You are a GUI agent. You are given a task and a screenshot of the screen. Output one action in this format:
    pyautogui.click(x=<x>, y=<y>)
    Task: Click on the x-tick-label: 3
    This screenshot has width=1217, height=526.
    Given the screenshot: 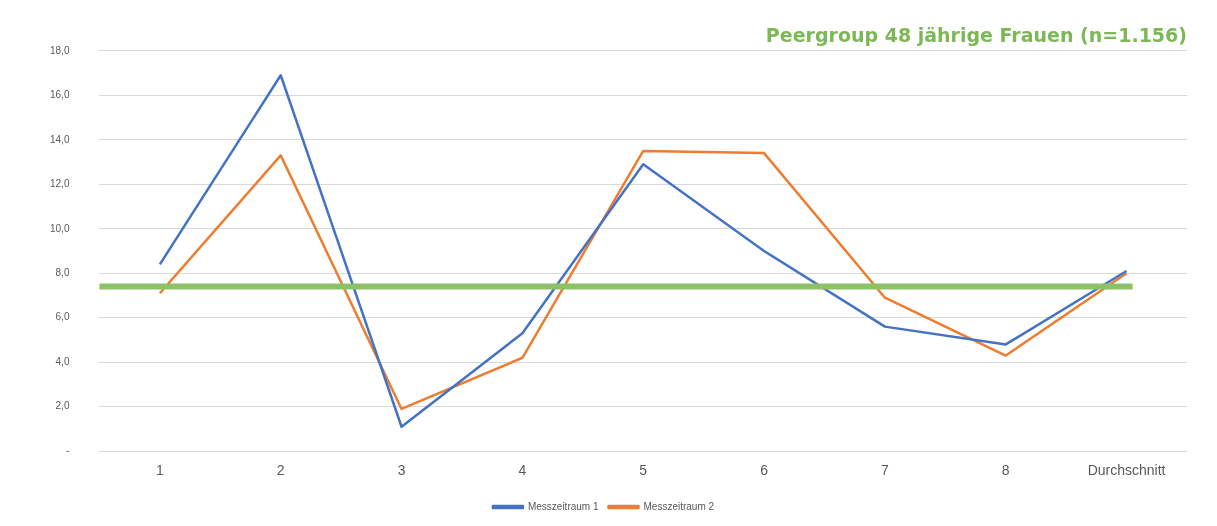 What is the action you would take?
    pyautogui.click(x=401, y=470)
    